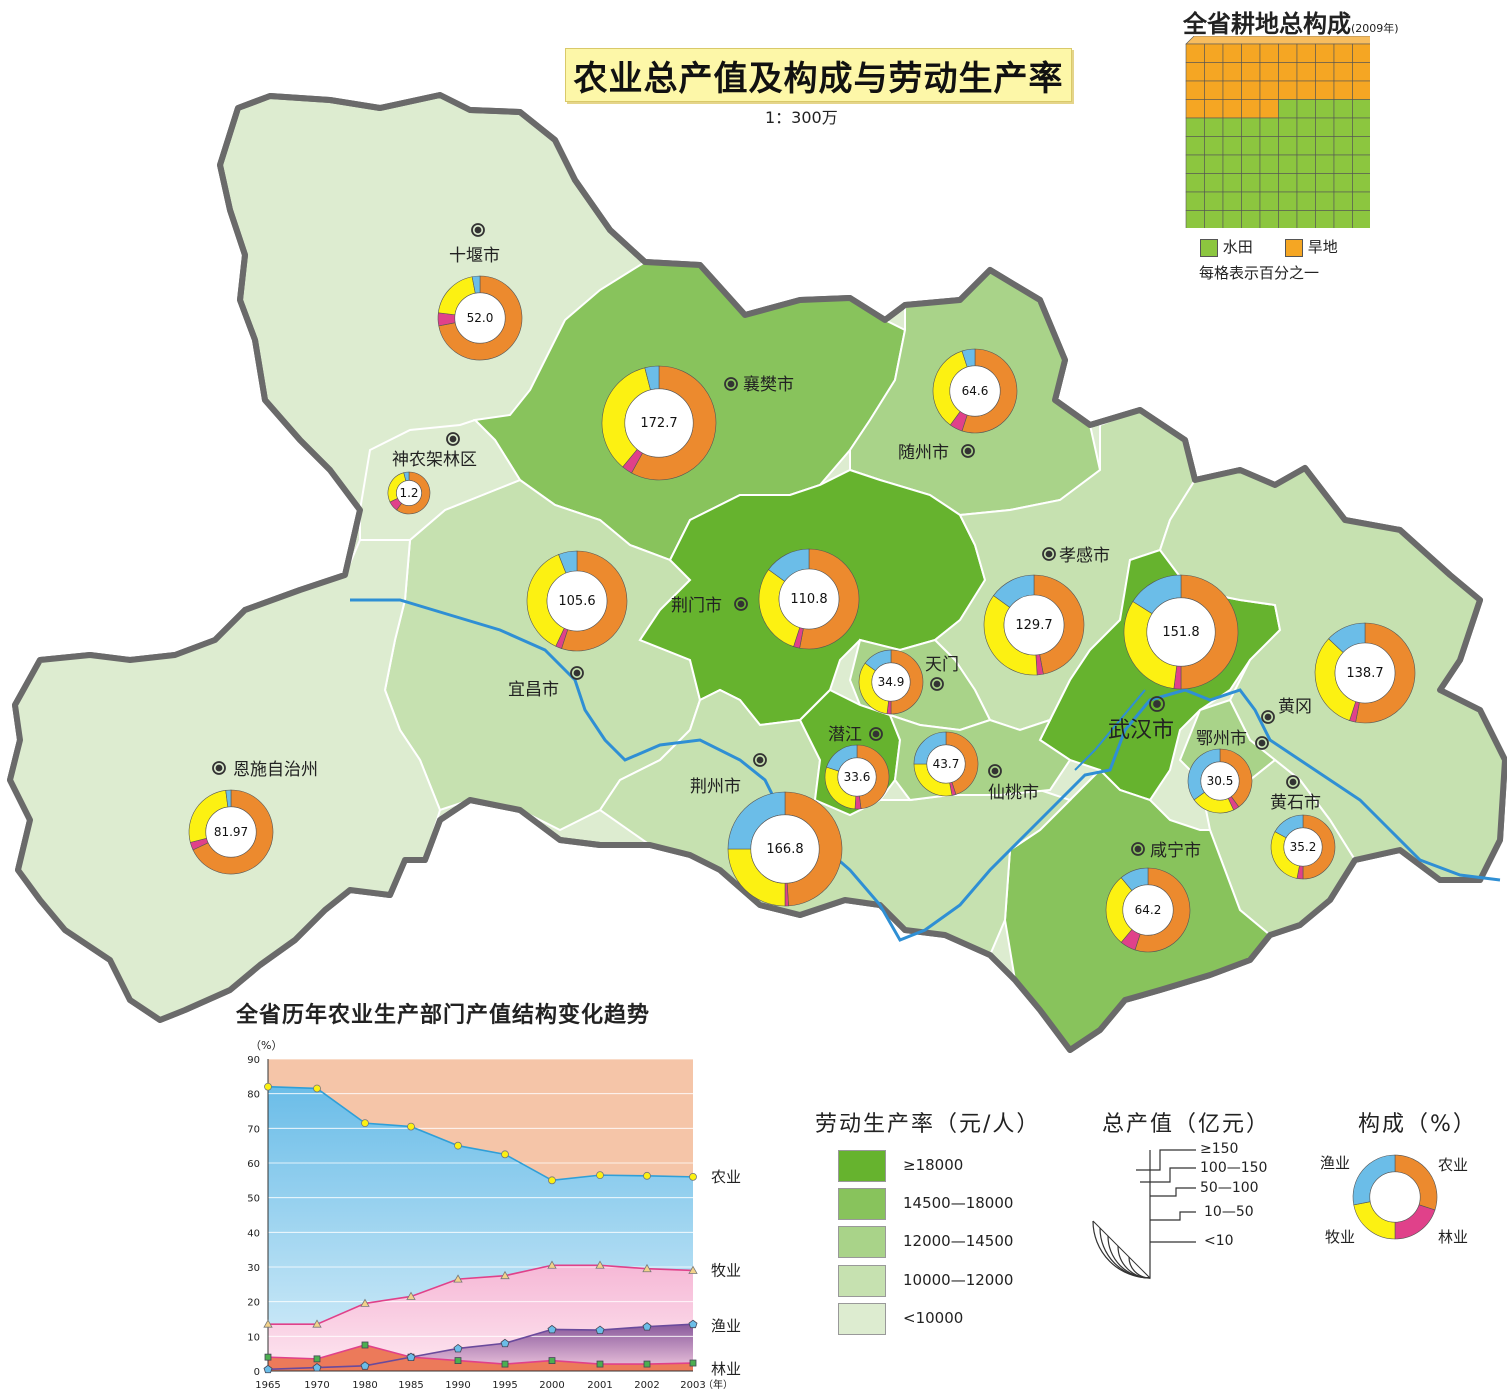  I want to click on total-output-value: 105.6, so click(576, 601).